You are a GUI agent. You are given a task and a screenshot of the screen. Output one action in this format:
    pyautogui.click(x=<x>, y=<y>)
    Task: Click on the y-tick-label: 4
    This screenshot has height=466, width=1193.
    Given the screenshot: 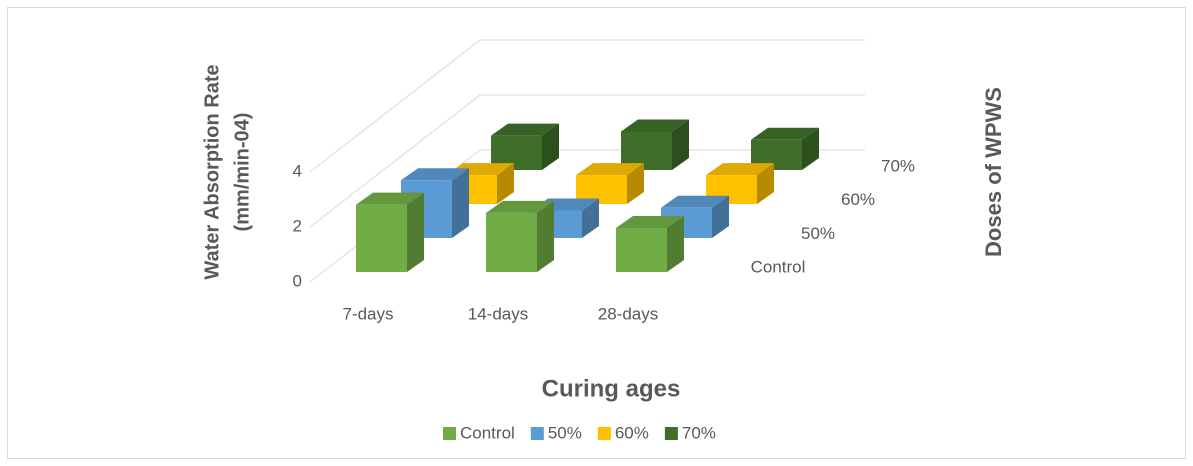 What is the action you would take?
    pyautogui.click(x=297, y=170)
    